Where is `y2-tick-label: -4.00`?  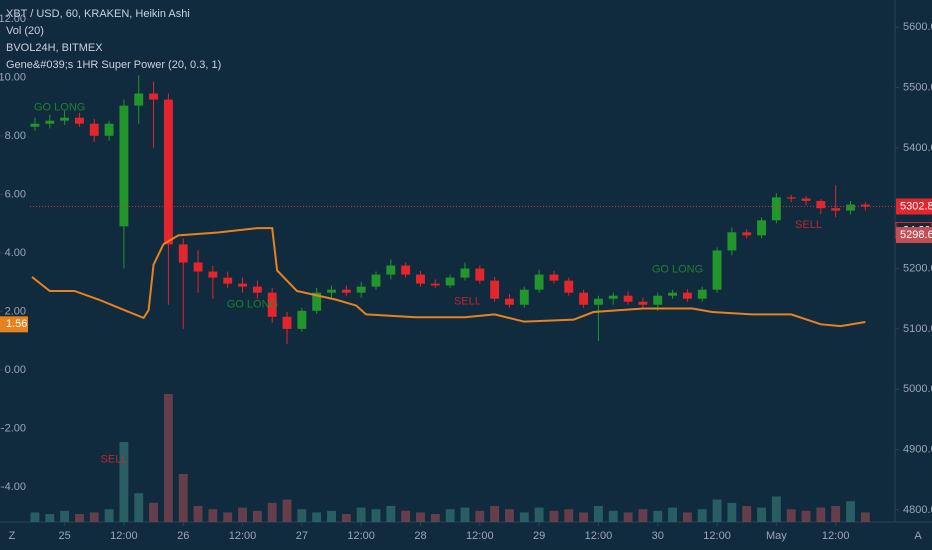 y2-tick-label: -4.00 is located at coordinates (13, 487).